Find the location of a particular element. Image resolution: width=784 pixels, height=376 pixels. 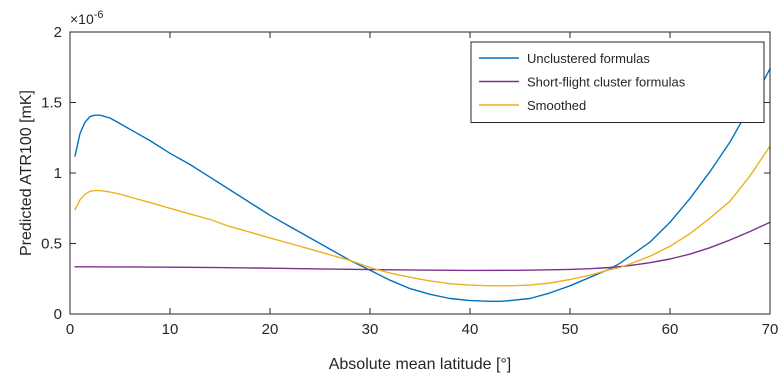

x-tick-label: 60 is located at coordinates (670, 329).